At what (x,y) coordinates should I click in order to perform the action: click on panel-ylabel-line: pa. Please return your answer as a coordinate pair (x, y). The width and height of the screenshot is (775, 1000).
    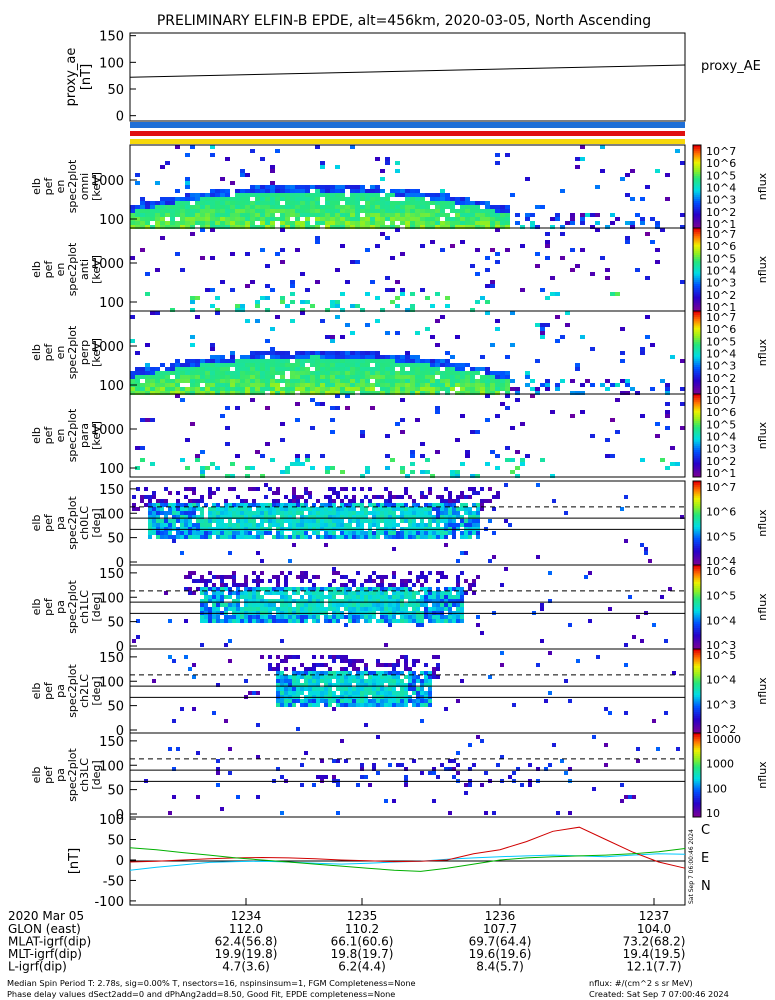
    Looking at the image, I should click on (60, 775).